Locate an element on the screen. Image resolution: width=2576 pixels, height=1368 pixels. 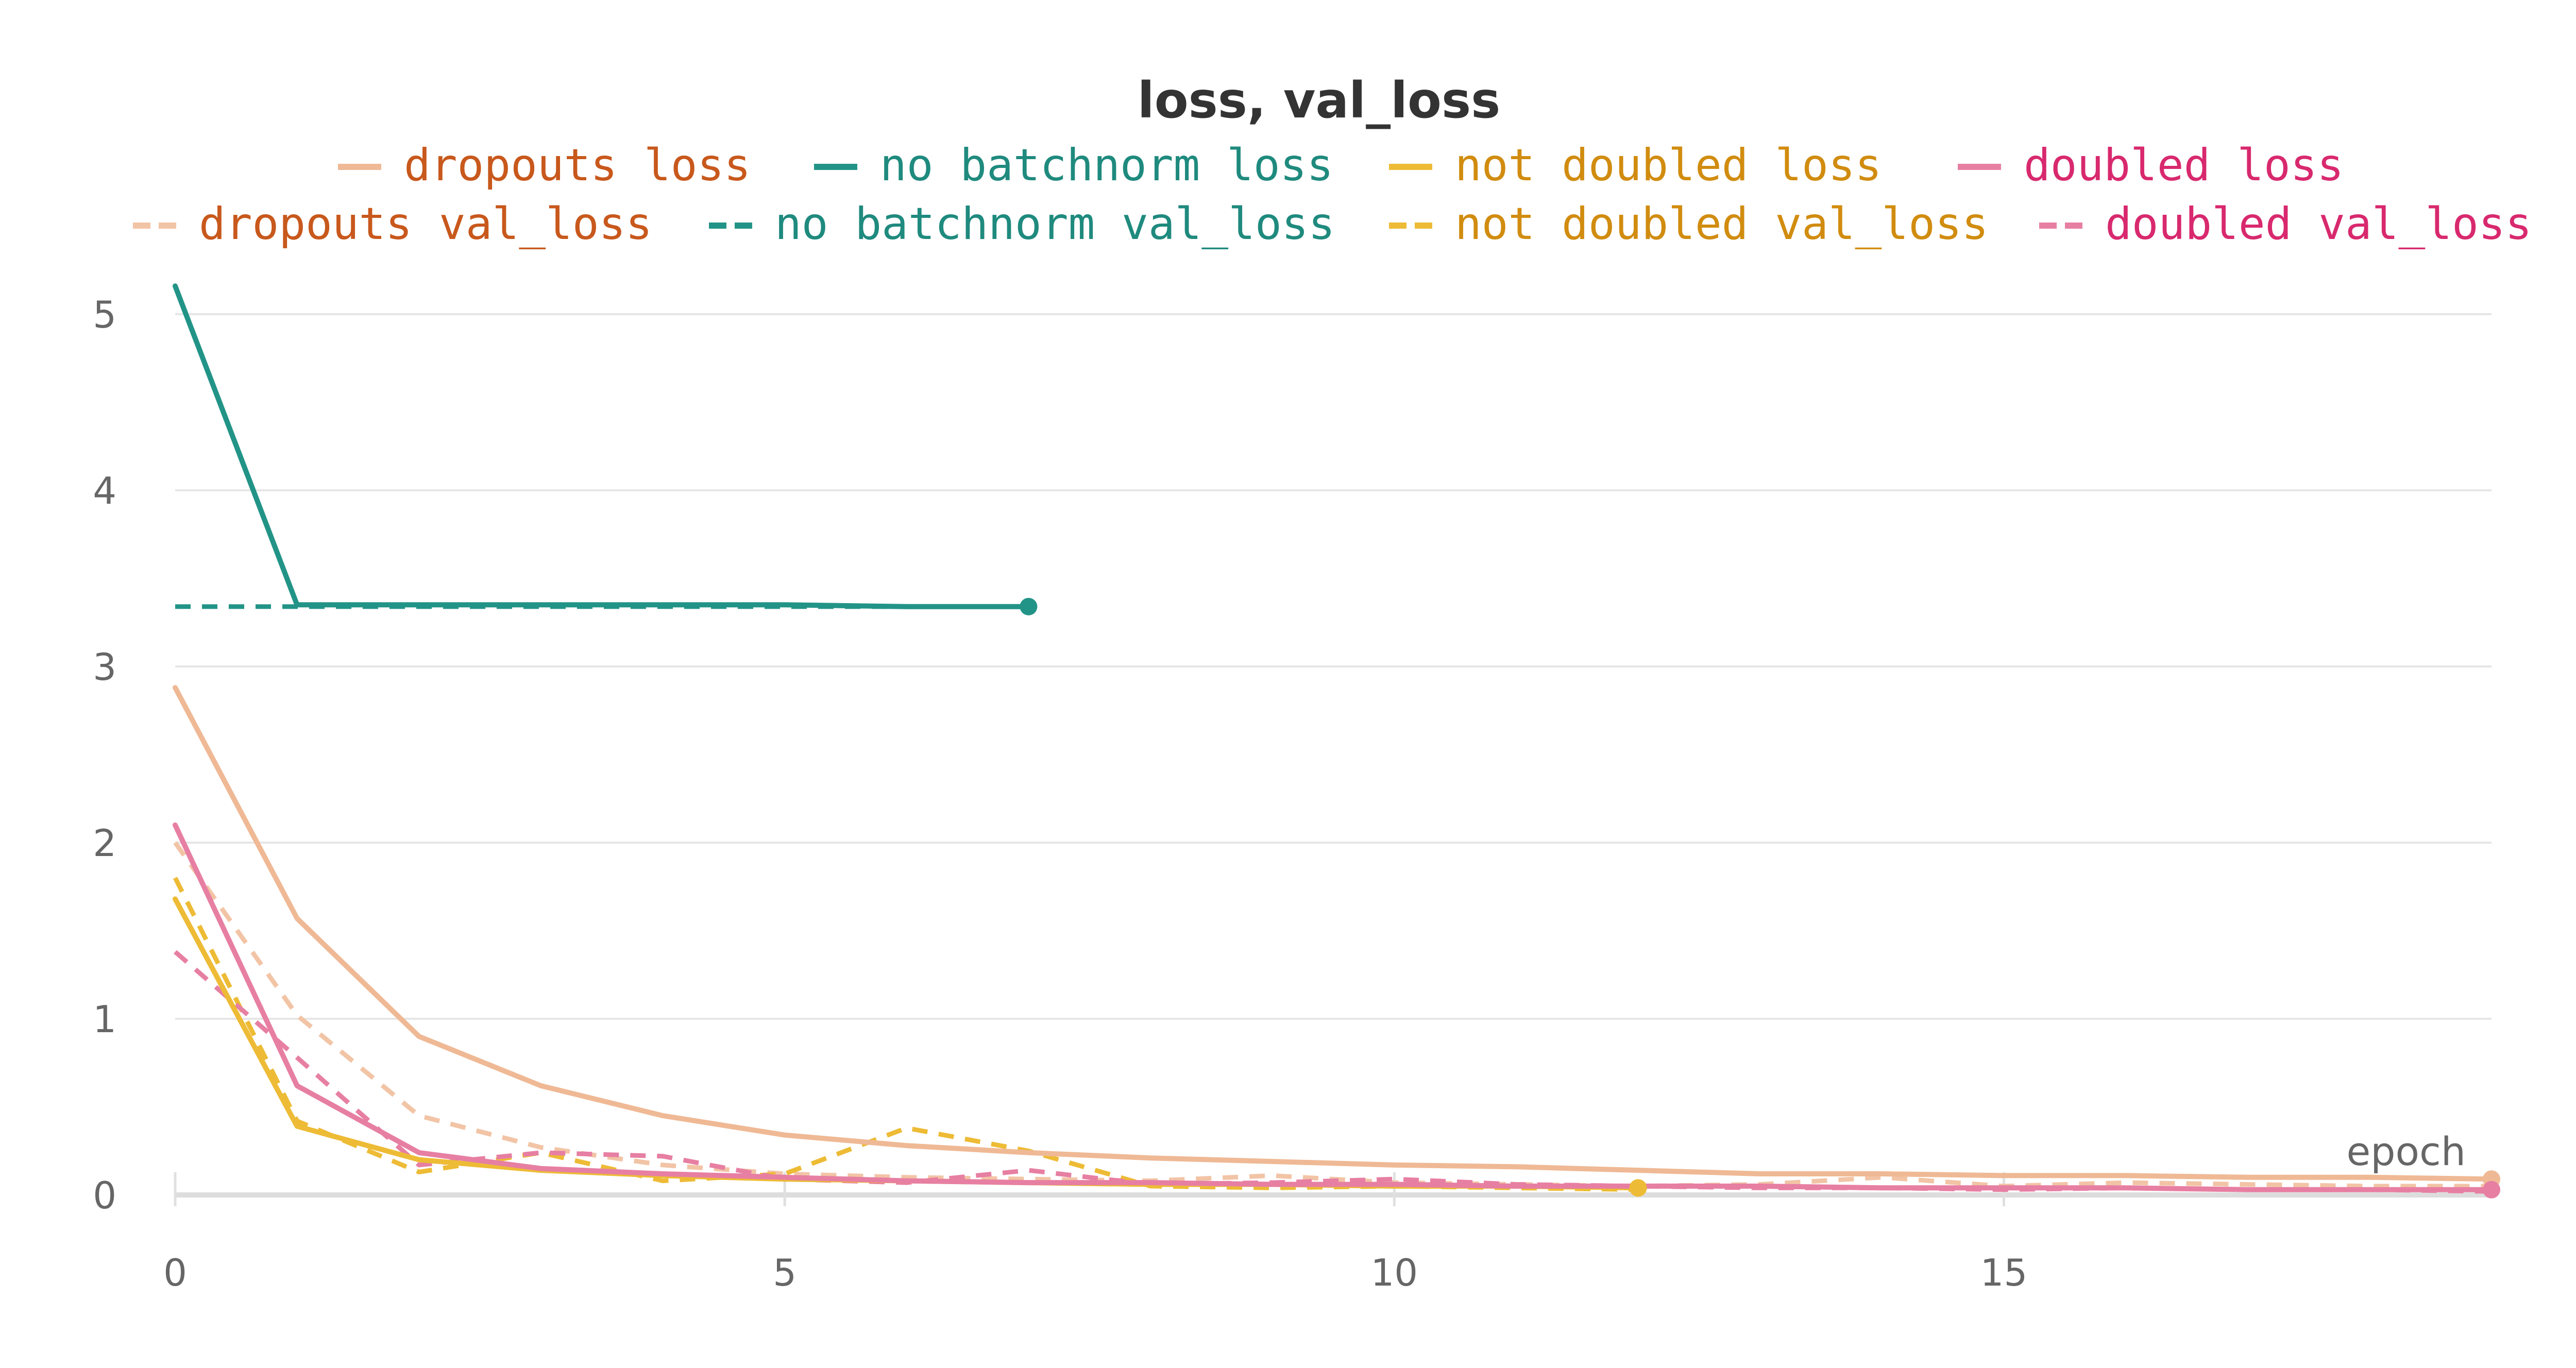
legend-item-no-batchnorm-val-loss: no batchnorm val_loss is located at coordinates (1022, 224).